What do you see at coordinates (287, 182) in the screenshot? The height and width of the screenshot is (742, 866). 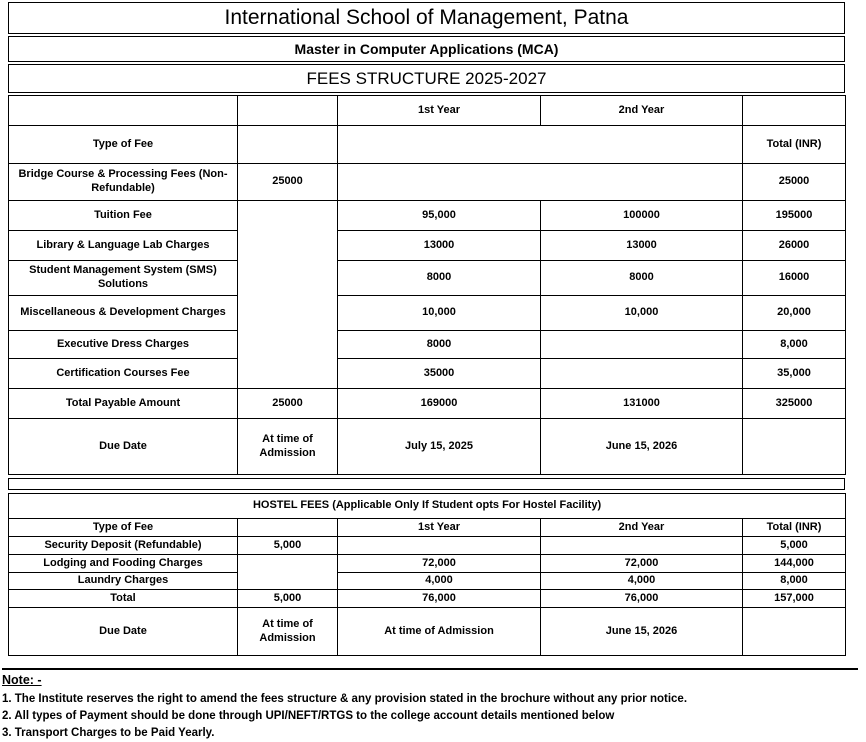 I see `fee-amount-admission: 25000` at bounding box center [287, 182].